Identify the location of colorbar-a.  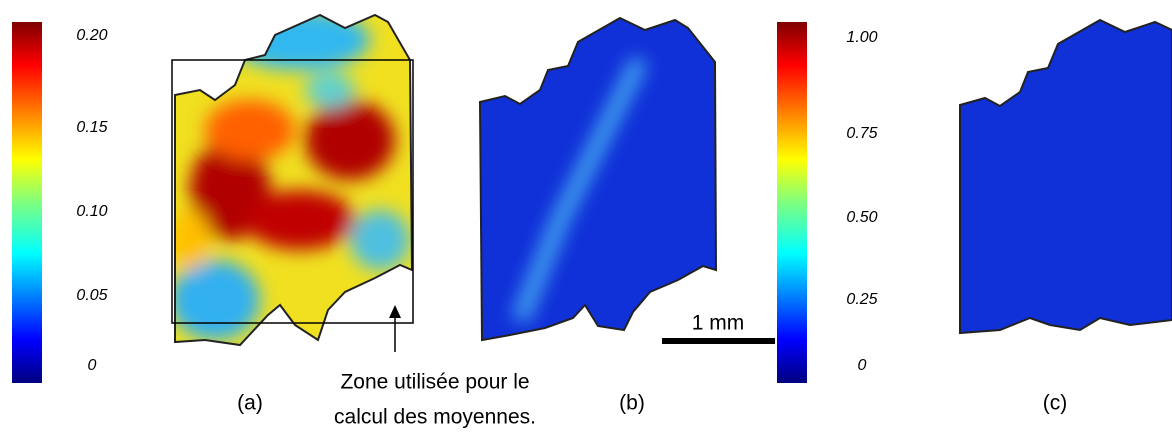
(27, 202).